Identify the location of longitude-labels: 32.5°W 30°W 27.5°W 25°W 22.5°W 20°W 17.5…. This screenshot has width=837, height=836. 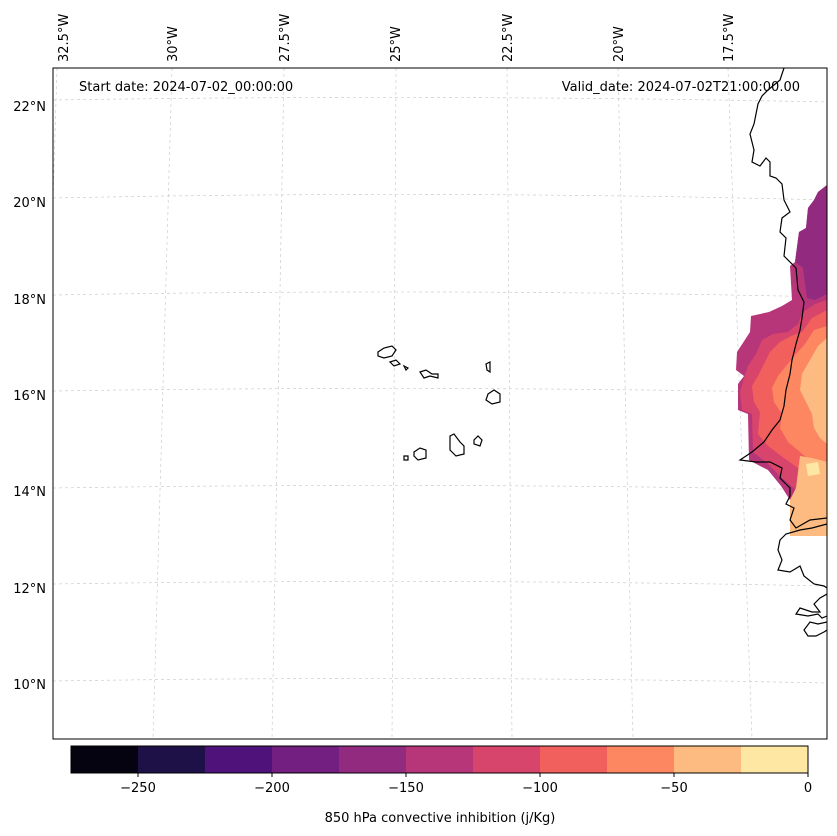
(397, 38).